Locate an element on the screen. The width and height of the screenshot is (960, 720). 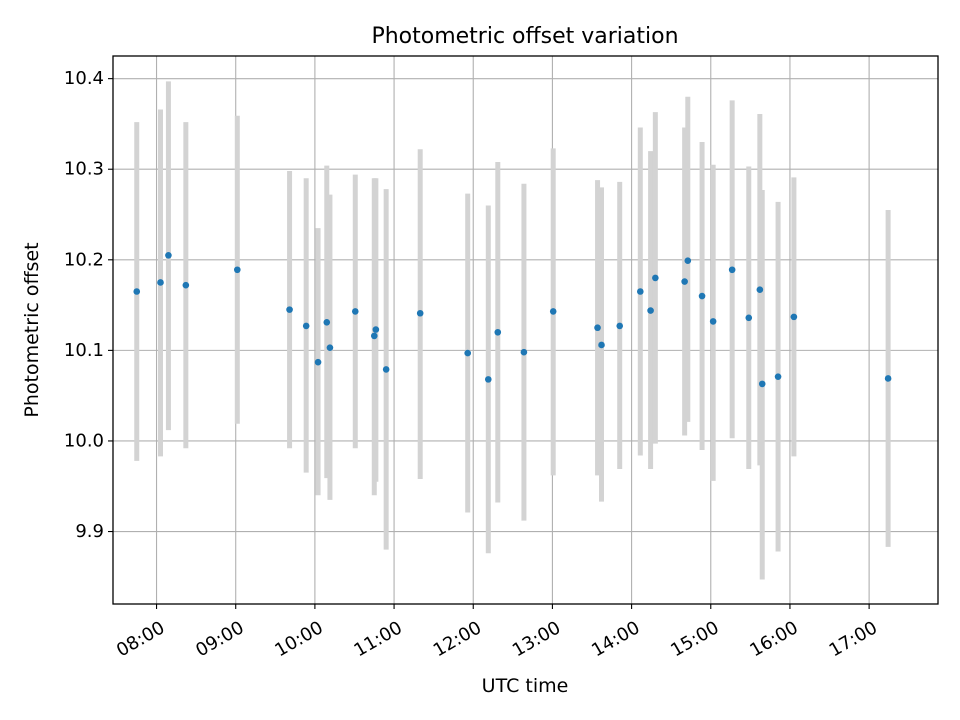
x-axis-label: UTC time is located at coordinates (525, 686).